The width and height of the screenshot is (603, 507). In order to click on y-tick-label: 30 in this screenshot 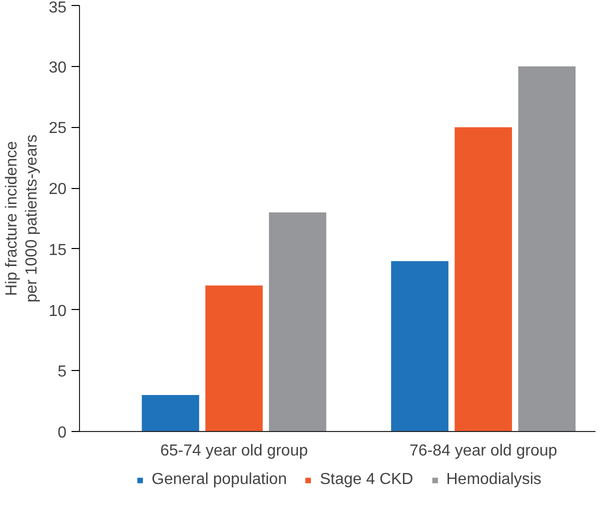, I will do `click(57, 67)`.